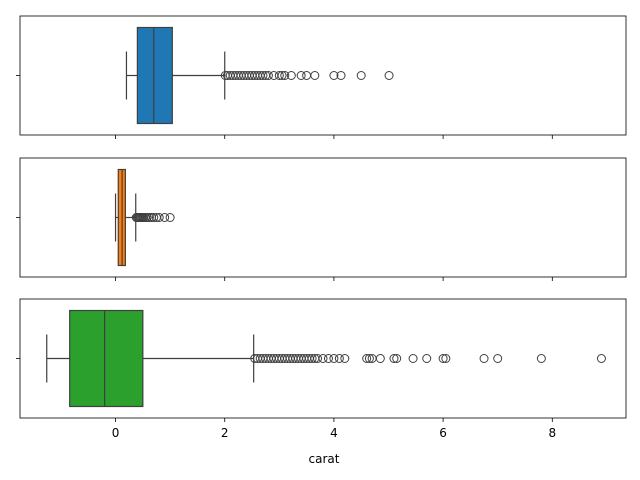 The height and width of the screenshot is (480, 640). I want to click on panel-3-box, so click(106, 358).